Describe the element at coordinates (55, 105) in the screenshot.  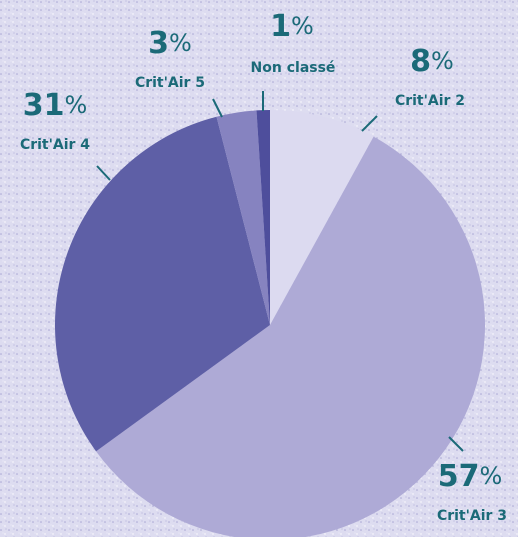
I see `value-label: 31%` at that location.